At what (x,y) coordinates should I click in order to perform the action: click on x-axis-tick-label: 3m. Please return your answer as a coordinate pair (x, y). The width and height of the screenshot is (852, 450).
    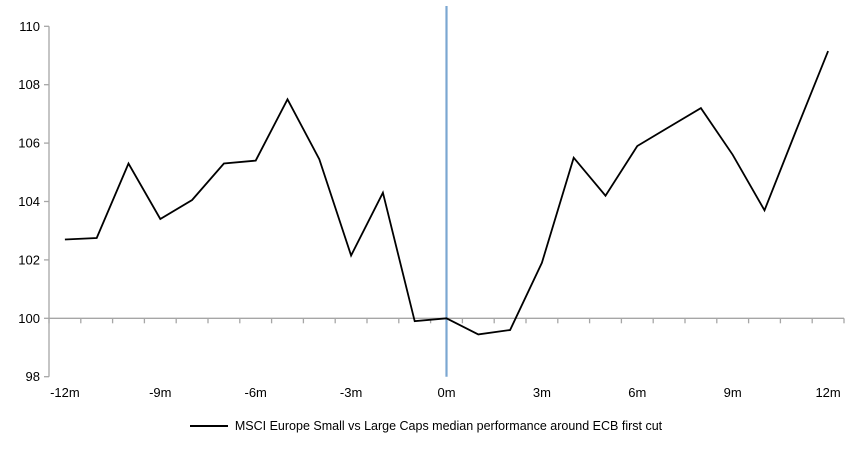
    Looking at the image, I should click on (542, 392).